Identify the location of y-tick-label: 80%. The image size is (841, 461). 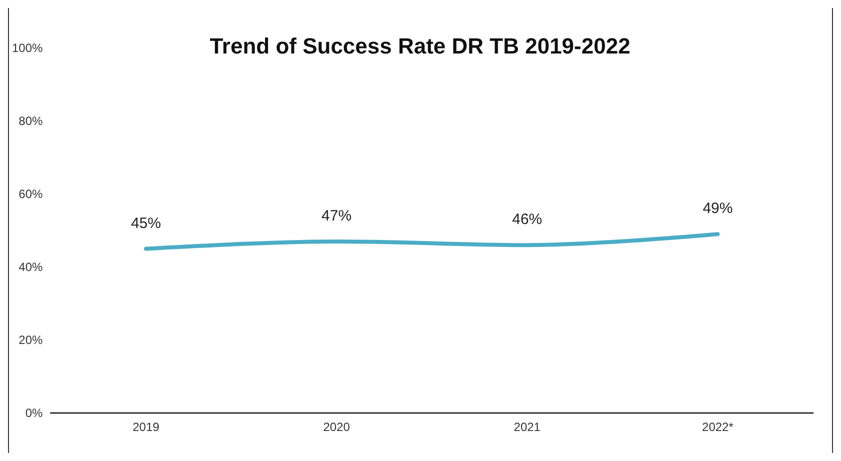
(31, 121).